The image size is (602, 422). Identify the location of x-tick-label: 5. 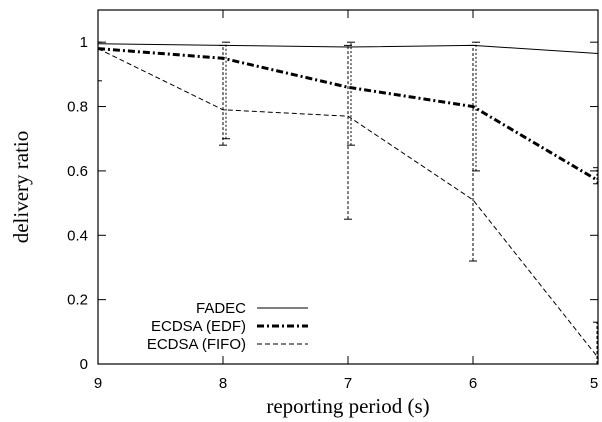
(594, 383).